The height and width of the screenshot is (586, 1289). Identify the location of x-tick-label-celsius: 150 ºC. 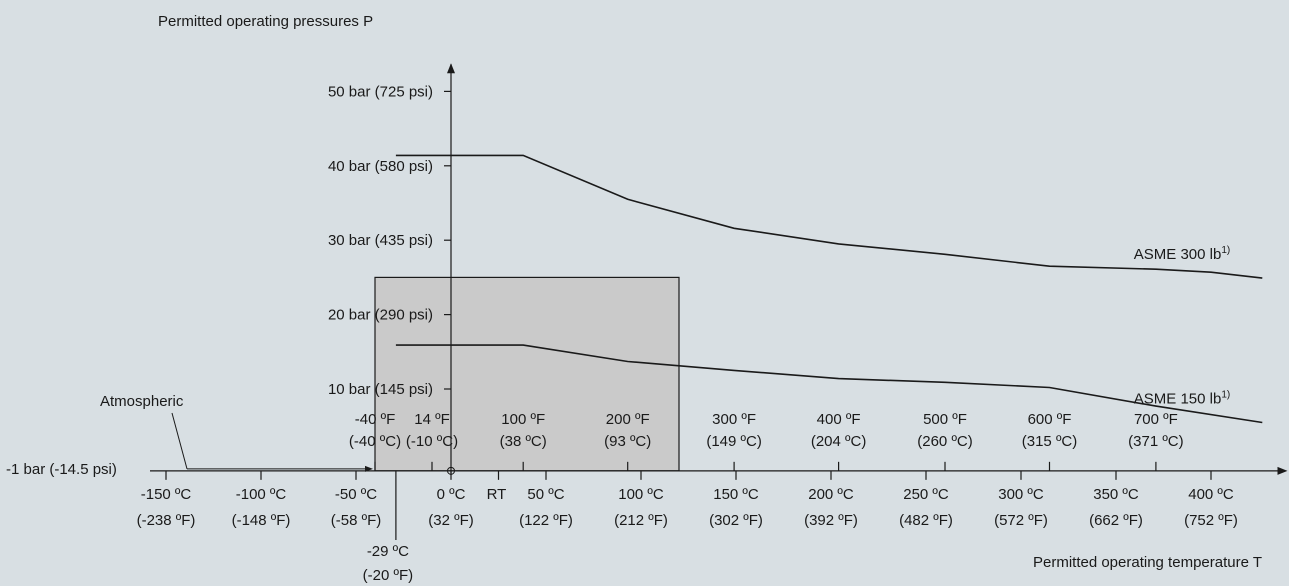
(736, 494).